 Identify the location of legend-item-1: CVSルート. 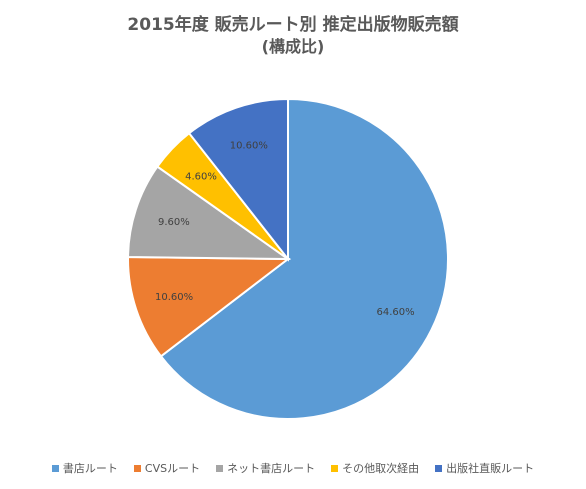
(167, 468).